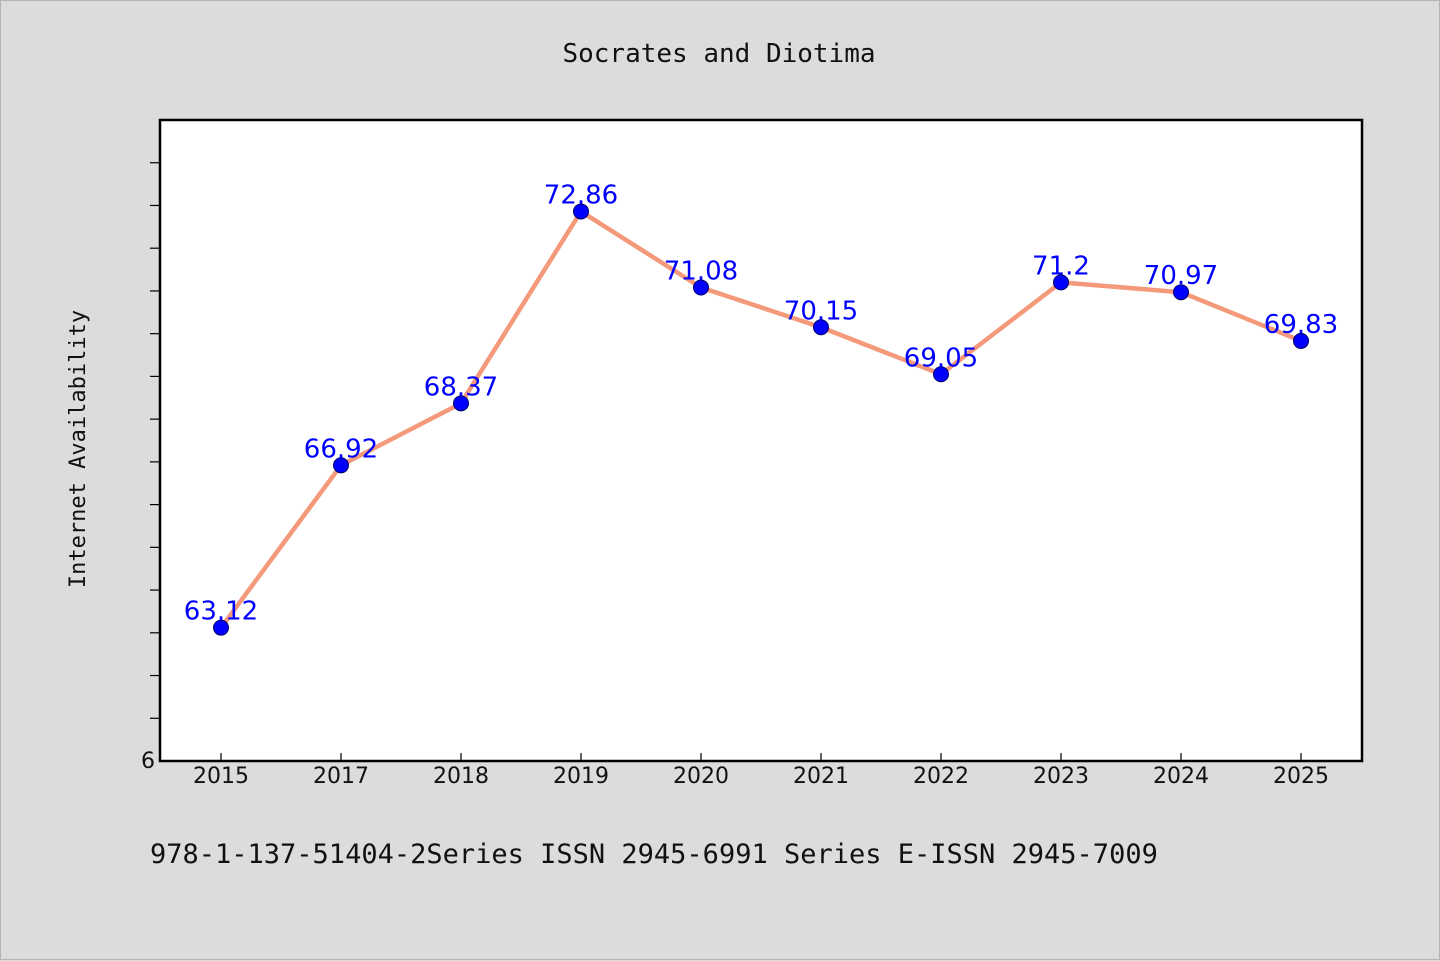 Image resolution: width=1440 pixels, height=961 pixels. Describe the element at coordinates (1301, 325) in the screenshot. I see `data-label: 69.83` at that location.